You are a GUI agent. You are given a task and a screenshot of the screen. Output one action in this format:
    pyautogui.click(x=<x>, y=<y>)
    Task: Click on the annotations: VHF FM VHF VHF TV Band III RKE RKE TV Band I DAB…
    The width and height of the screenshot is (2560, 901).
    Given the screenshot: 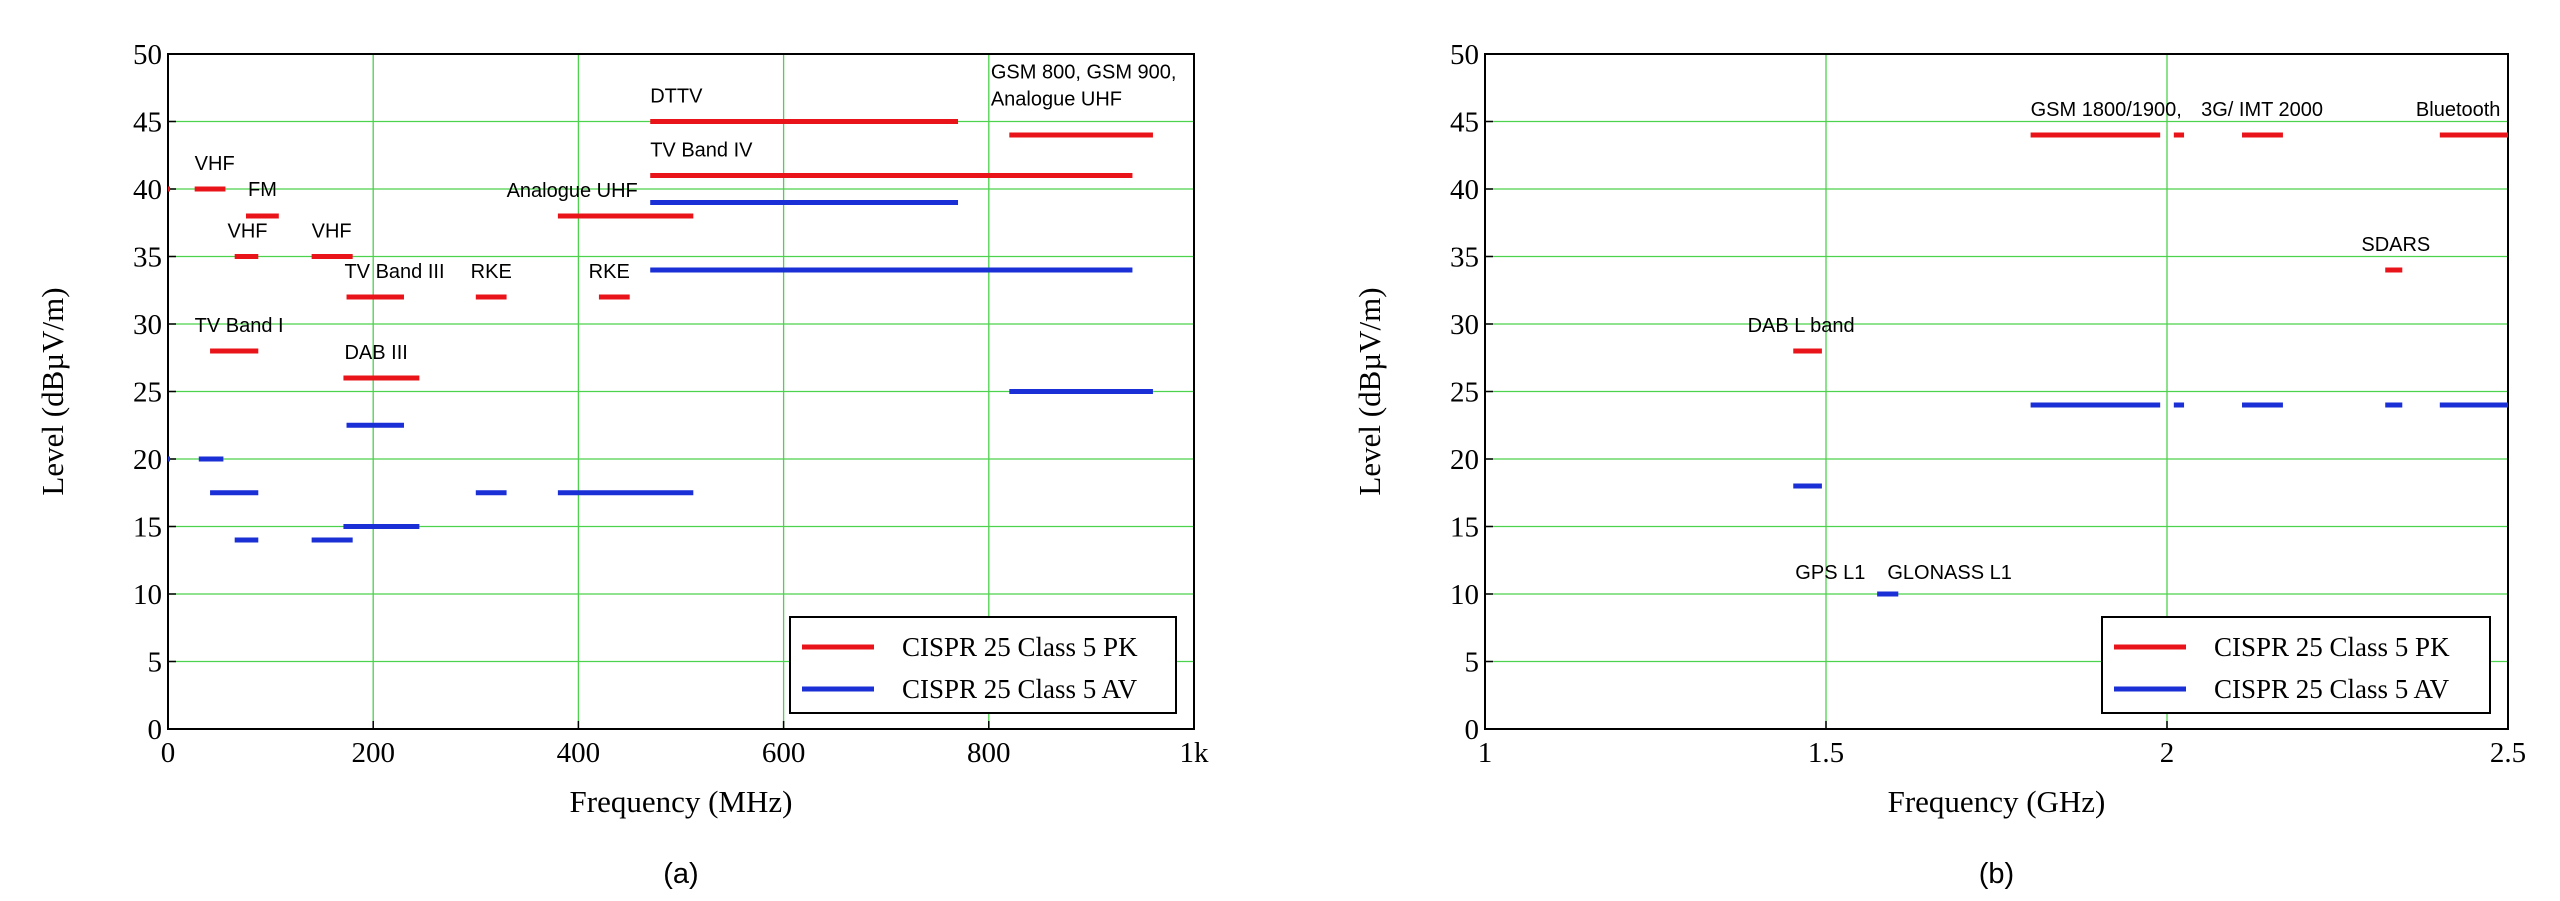 What is the action you would take?
    pyautogui.click(x=686, y=212)
    